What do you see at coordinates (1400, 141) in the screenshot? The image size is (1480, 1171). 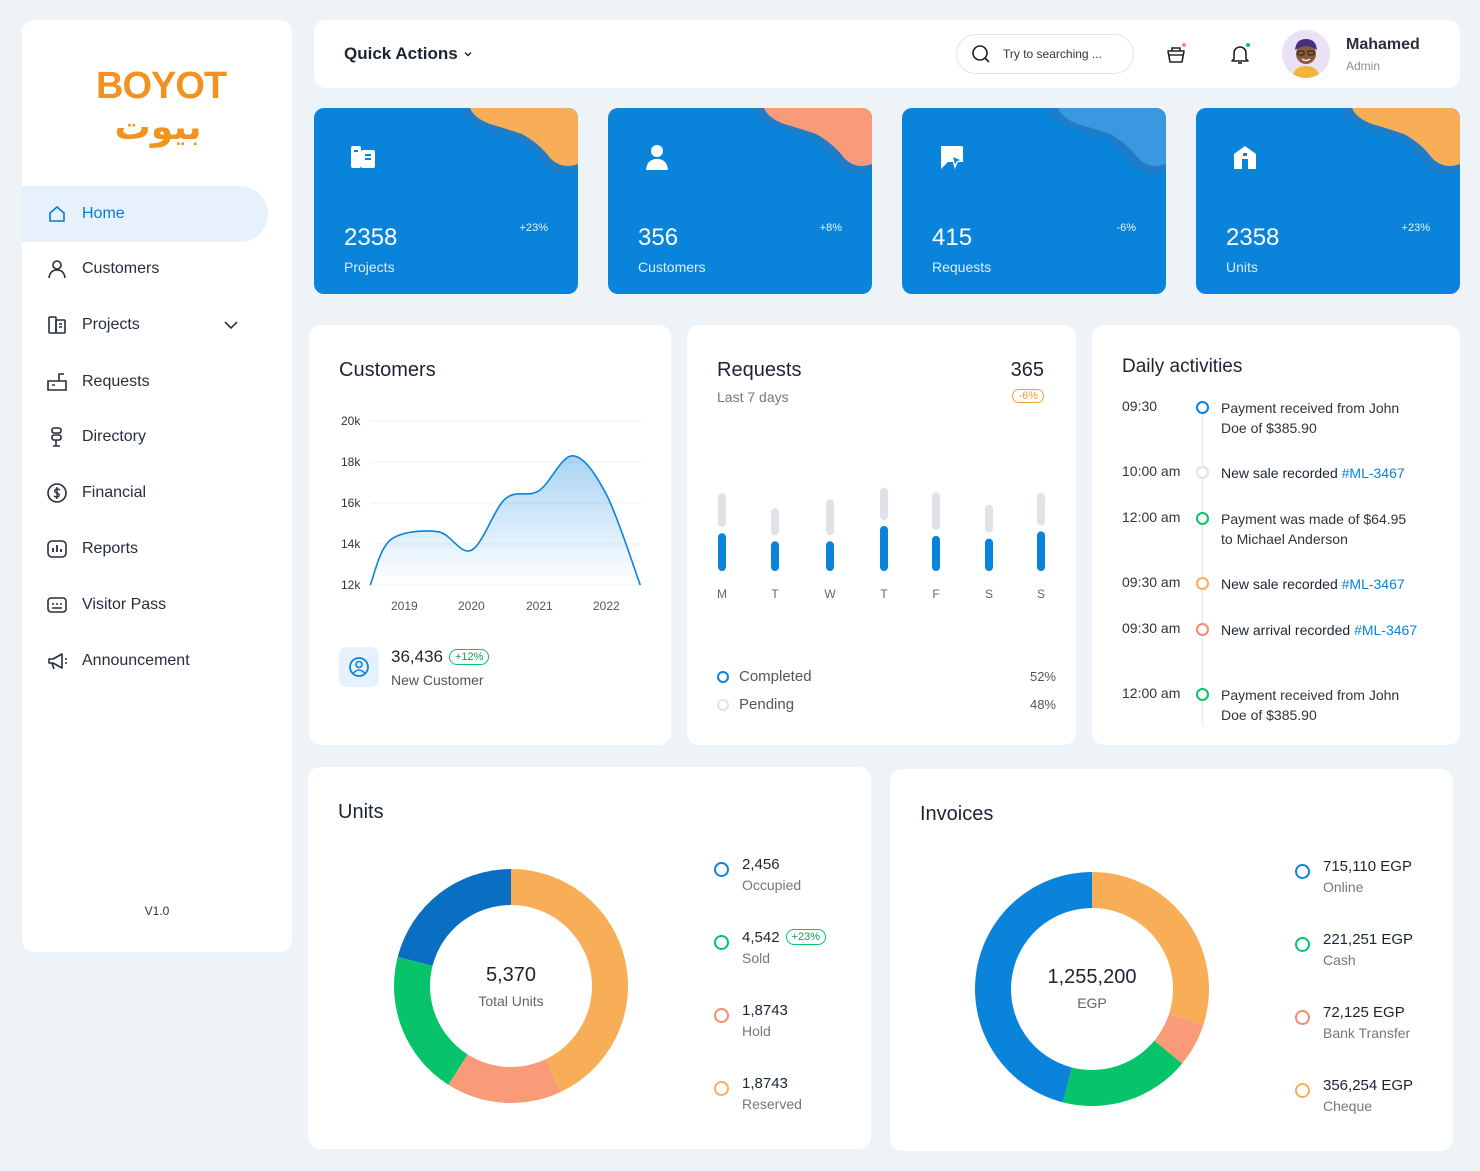 I see `decorative-blob-icon` at bounding box center [1400, 141].